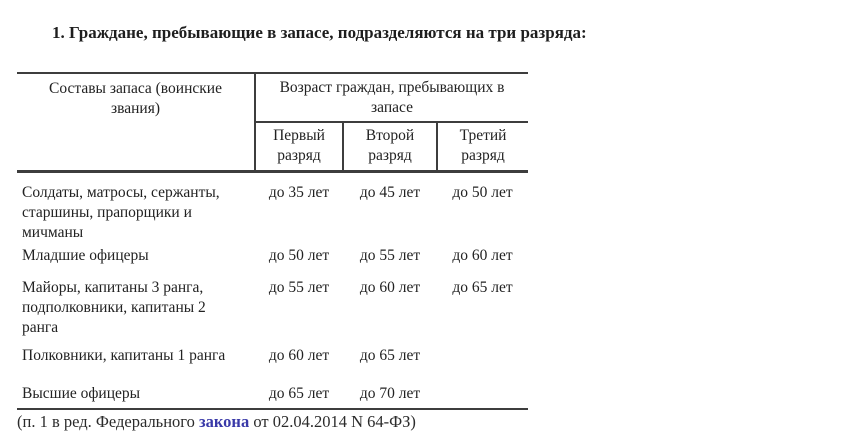 This screenshot has width=850, height=432. I want to click on header-first-category: Первый разряд, so click(298, 147).